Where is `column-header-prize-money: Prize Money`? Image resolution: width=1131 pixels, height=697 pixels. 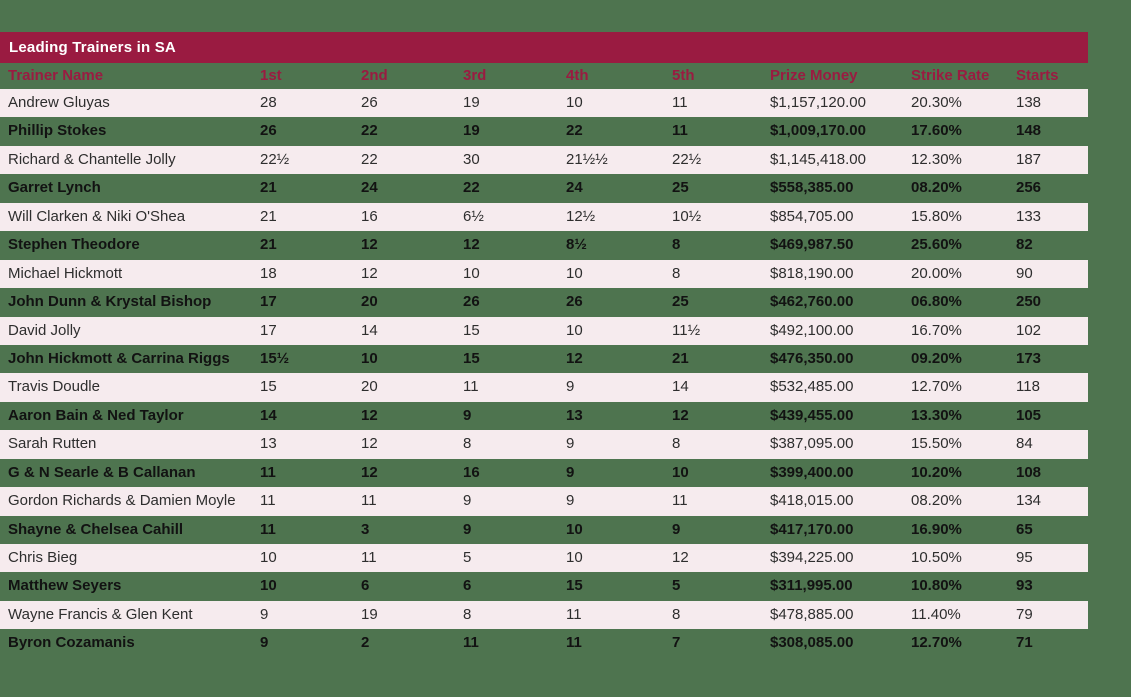 column-header-prize-money: Prize Money is located at coordinates (814, 75).